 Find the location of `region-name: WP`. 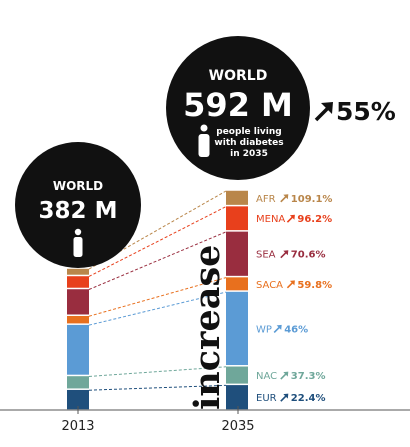

region-name: WP is located at coordinates (264, 329).